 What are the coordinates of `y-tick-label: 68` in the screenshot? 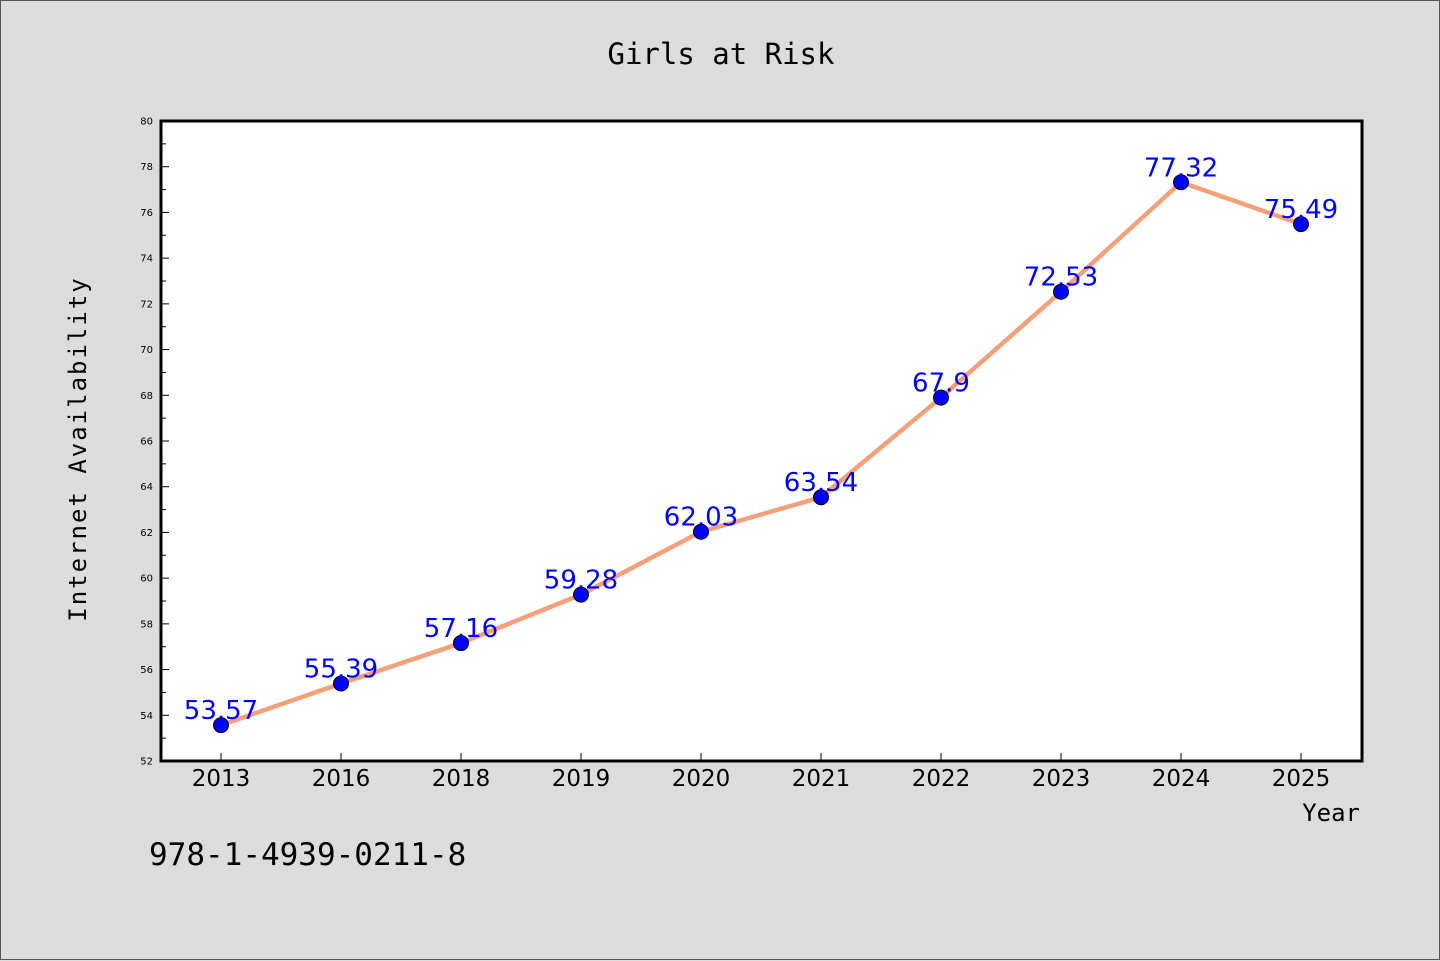 It's located at (146, 396).